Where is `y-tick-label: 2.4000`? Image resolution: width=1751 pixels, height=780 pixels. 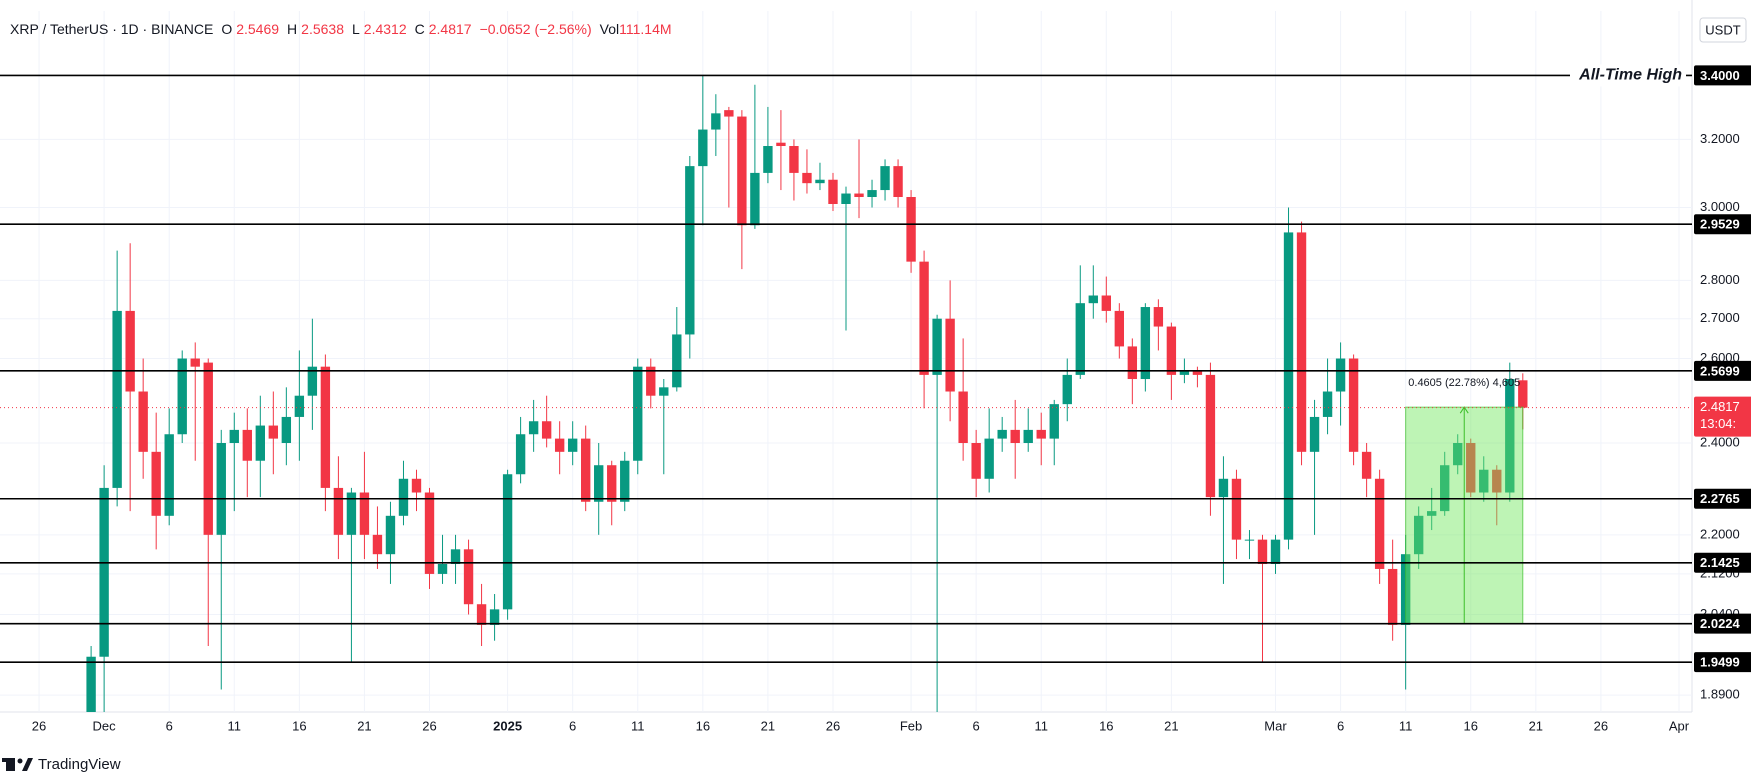
y-tick-label: 2.4000 is located at coordinates (1720, 441).